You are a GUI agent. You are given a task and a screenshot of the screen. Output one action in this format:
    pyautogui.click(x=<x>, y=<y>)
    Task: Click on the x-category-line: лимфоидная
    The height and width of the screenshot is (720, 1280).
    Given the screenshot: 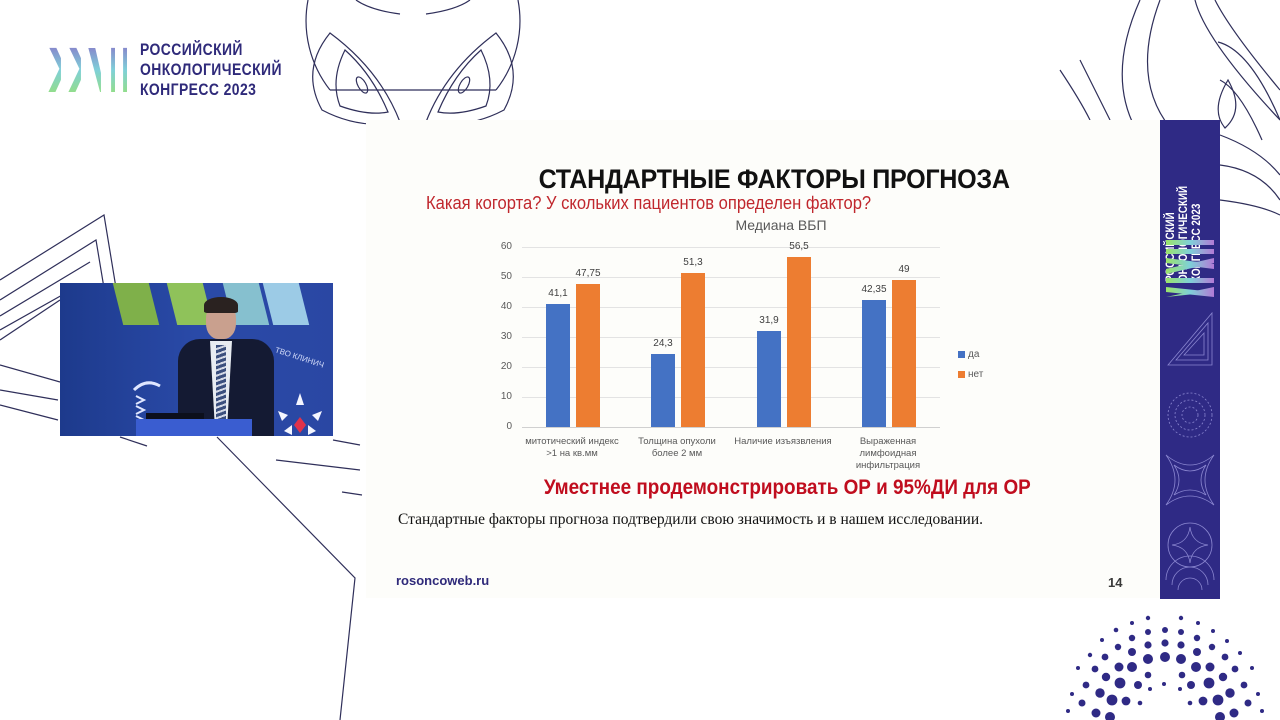 What is the action you would take?
    pyautogui.click(x=888, y=453)
    